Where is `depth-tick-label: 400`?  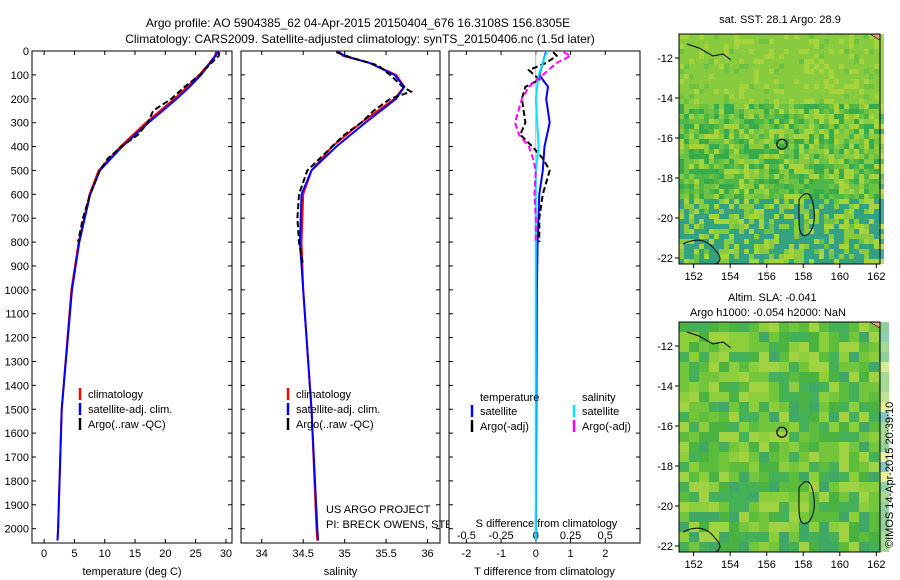
depth-tick-label: 400 is located at coordinates (20, 148).